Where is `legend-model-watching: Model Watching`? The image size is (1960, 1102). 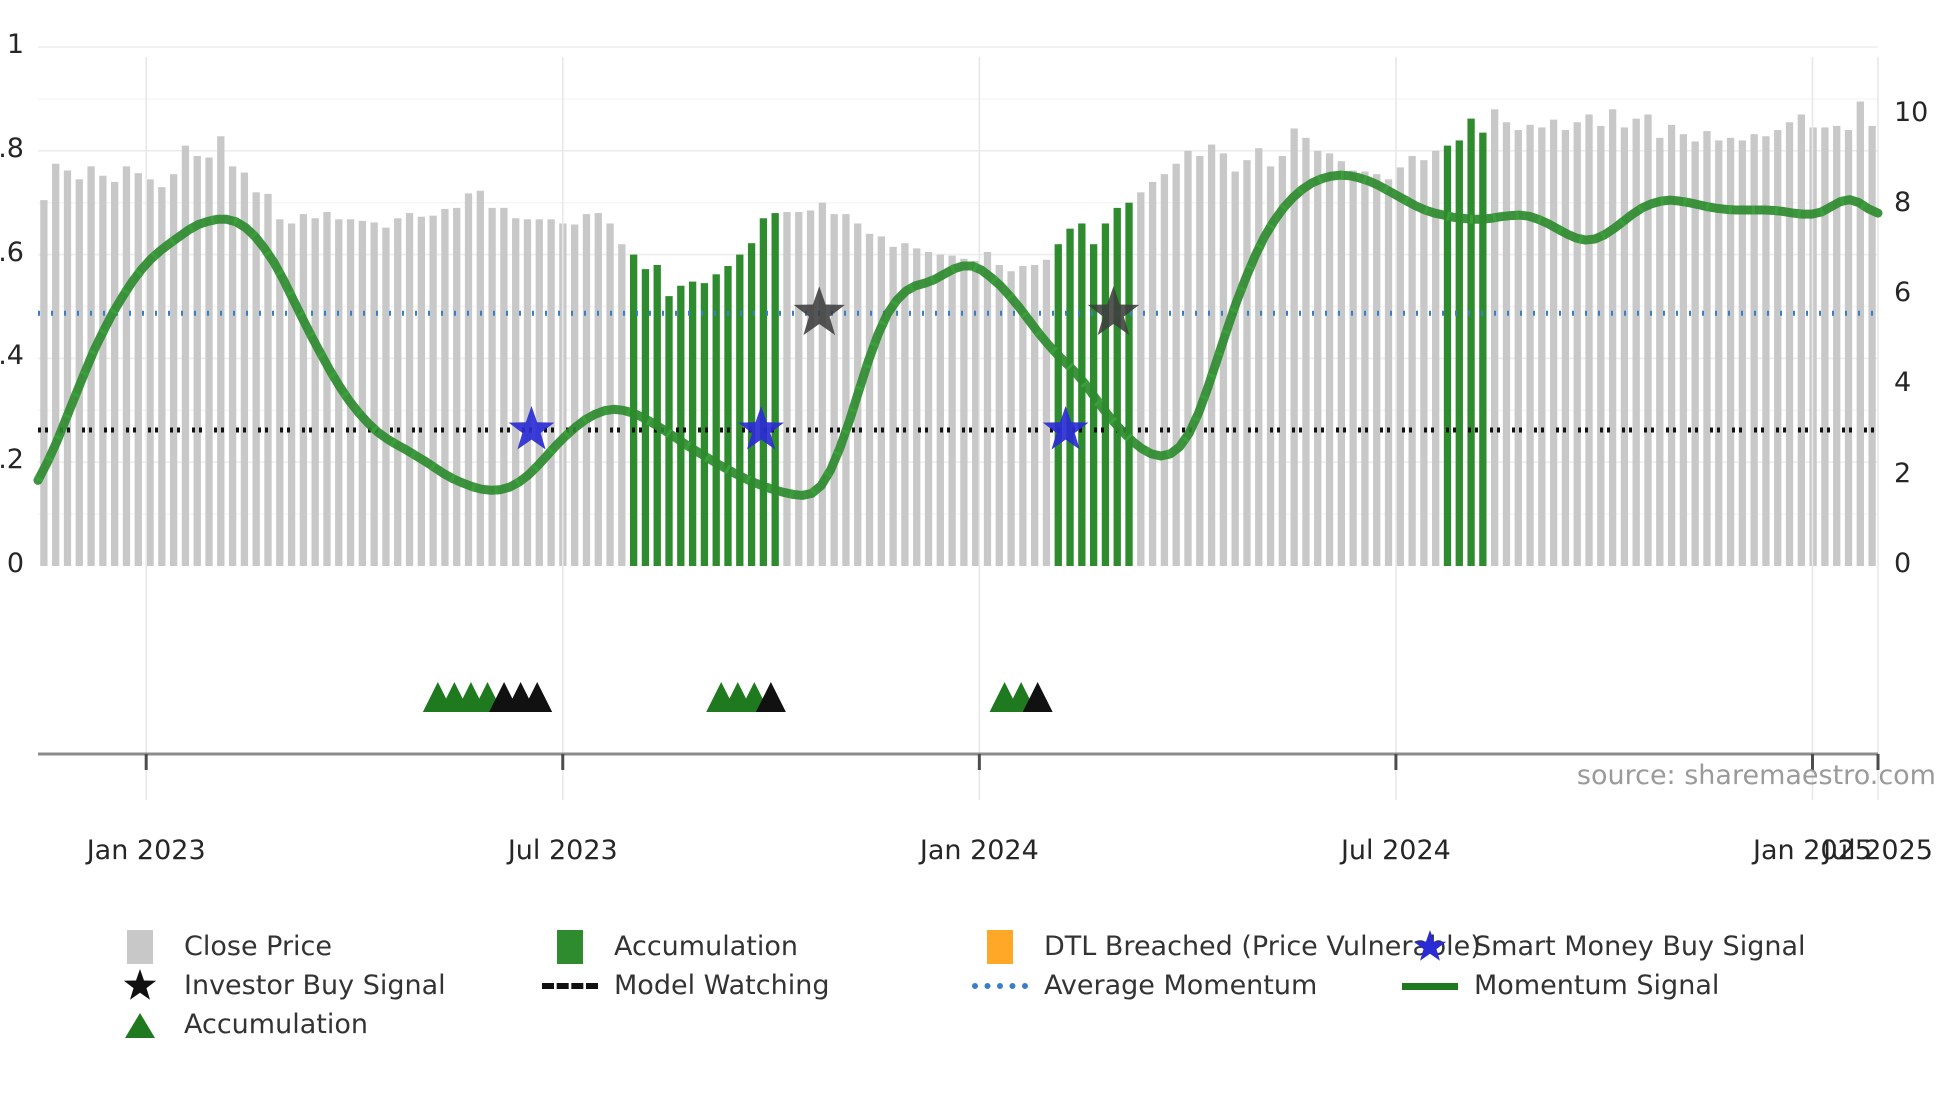
legend-model-watching: Model Watching is located at coordinates (683, 986).